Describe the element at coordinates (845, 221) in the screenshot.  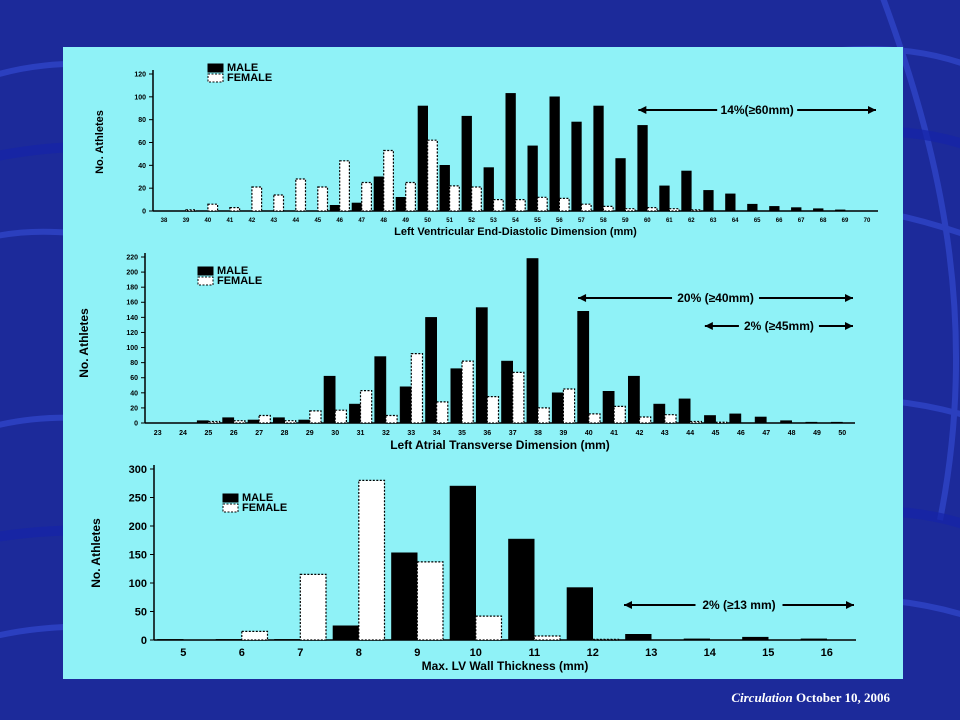
I see `x-tick-label: 69` at that location.